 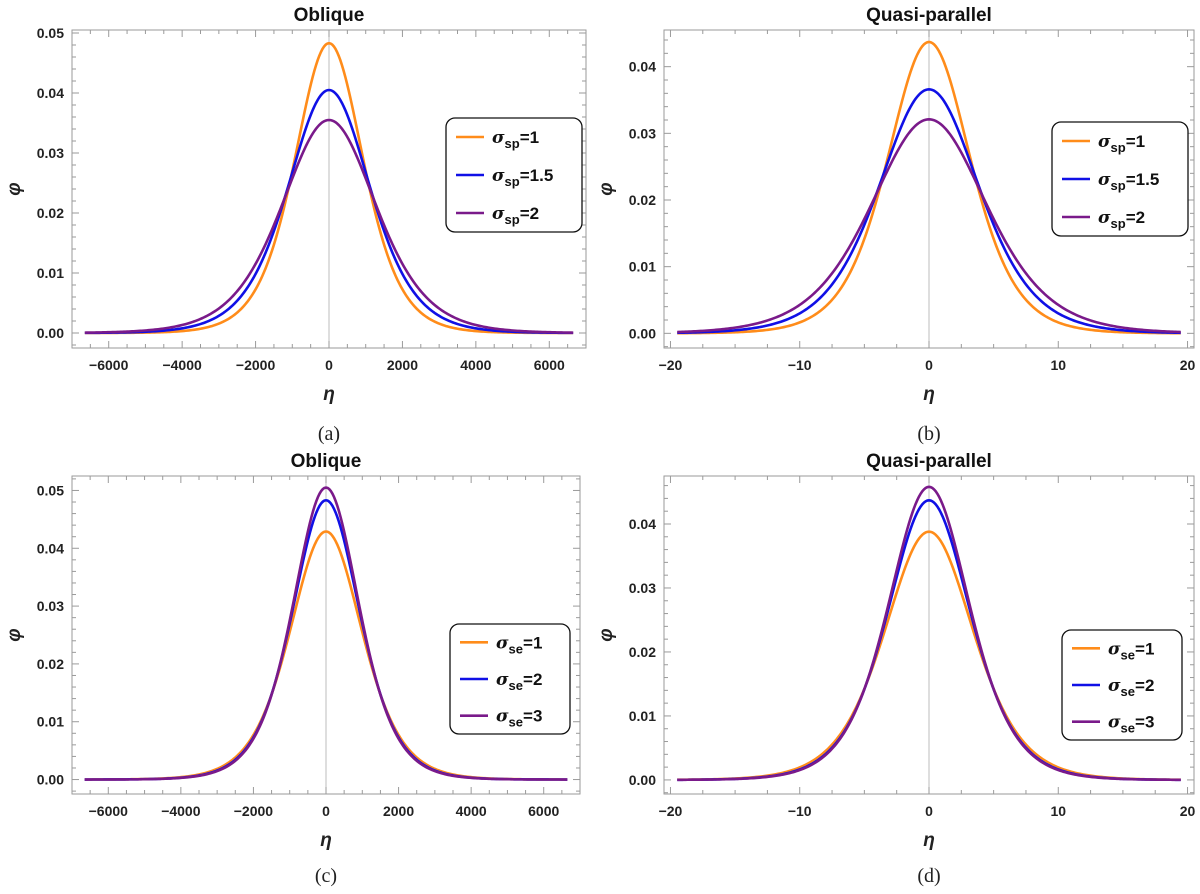 What do you see at coordinates (326, 461) in the screenshot?
I see `chart-title: Oblique` at bounding box center [326, 461].